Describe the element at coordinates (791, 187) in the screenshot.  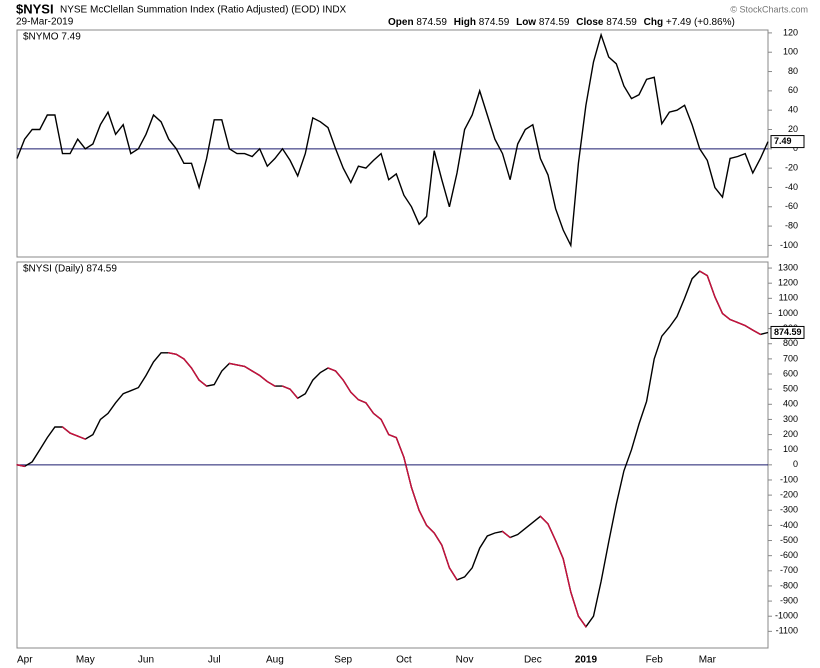
I see `y-tick-label: -40` at that location.